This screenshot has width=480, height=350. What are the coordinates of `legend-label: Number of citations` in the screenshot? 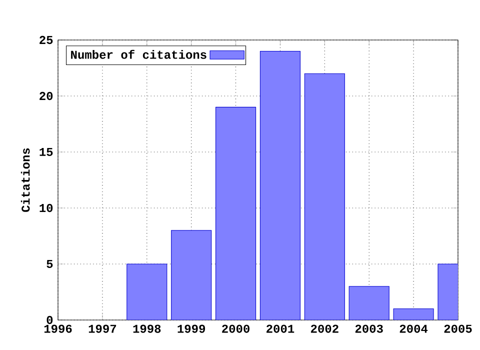 It's located at (138, 54).